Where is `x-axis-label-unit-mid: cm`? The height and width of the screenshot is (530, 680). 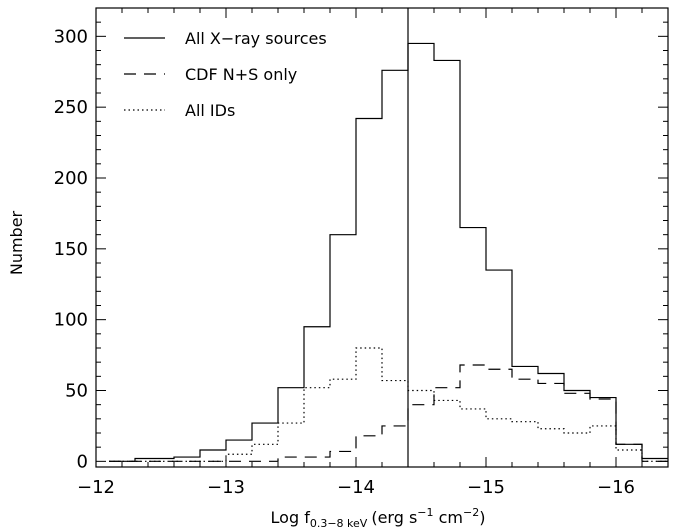
x-axis-label-unit-mid: cm is located at coordinates (448, 517).